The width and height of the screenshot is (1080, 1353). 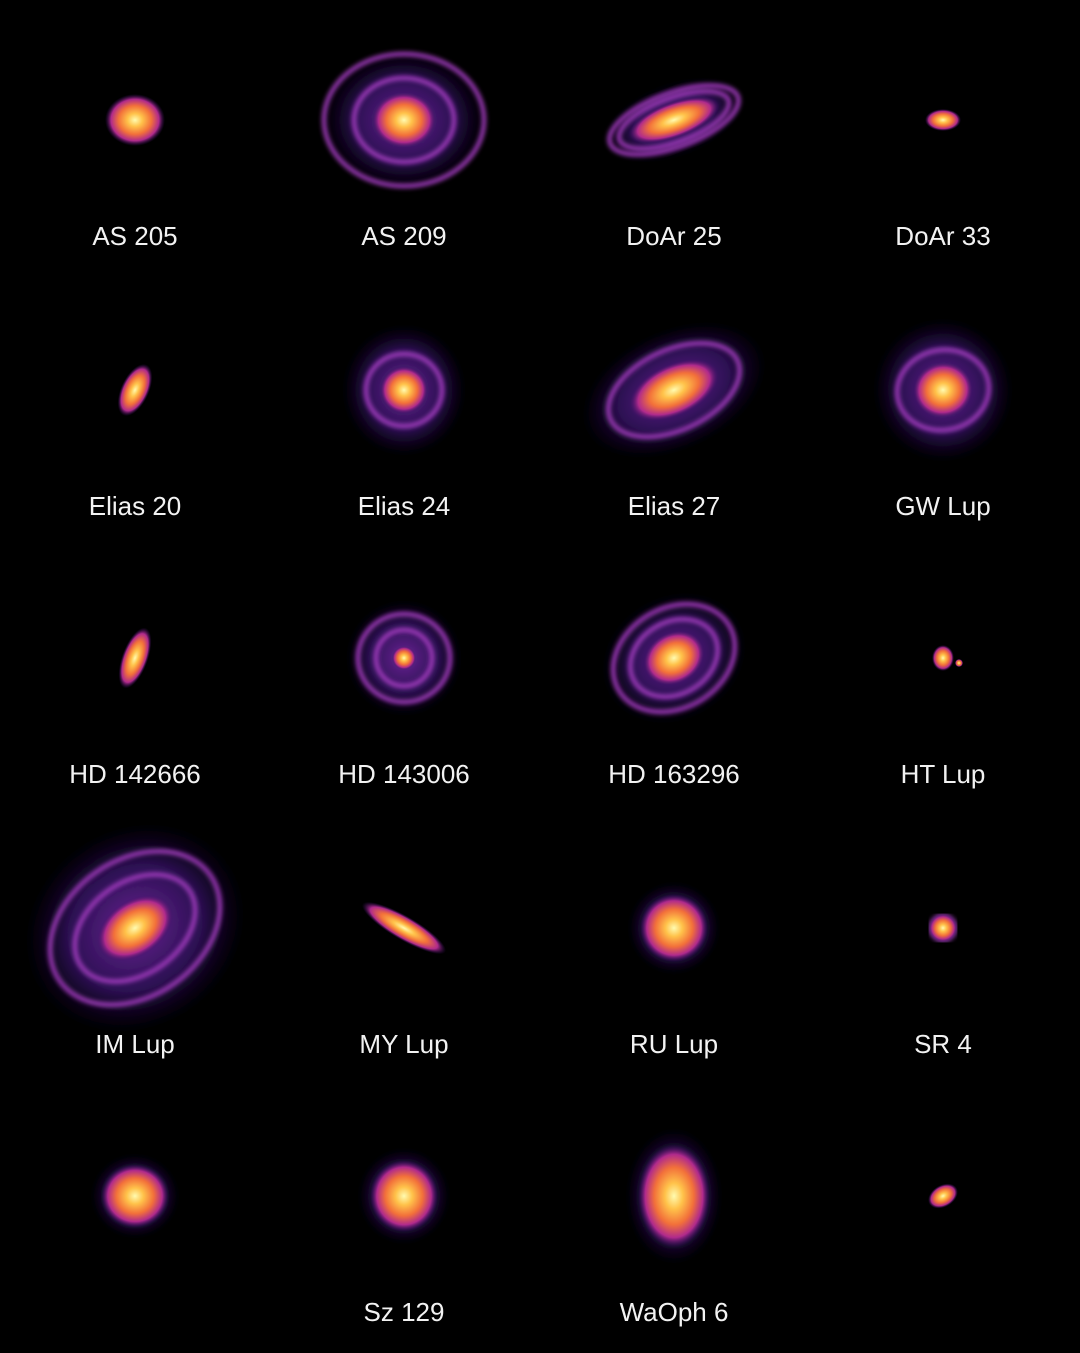 I want to click on disk-label: HD 142666, so click(x=135, y=774).